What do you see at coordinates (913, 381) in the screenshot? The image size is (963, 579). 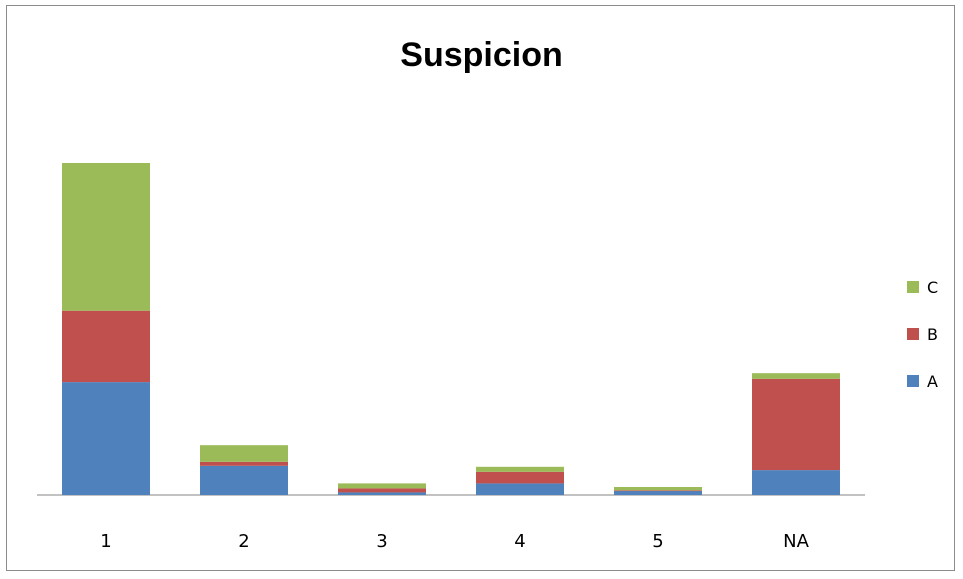 I see `legend-swatch-a` at bounding box center [913, 381].